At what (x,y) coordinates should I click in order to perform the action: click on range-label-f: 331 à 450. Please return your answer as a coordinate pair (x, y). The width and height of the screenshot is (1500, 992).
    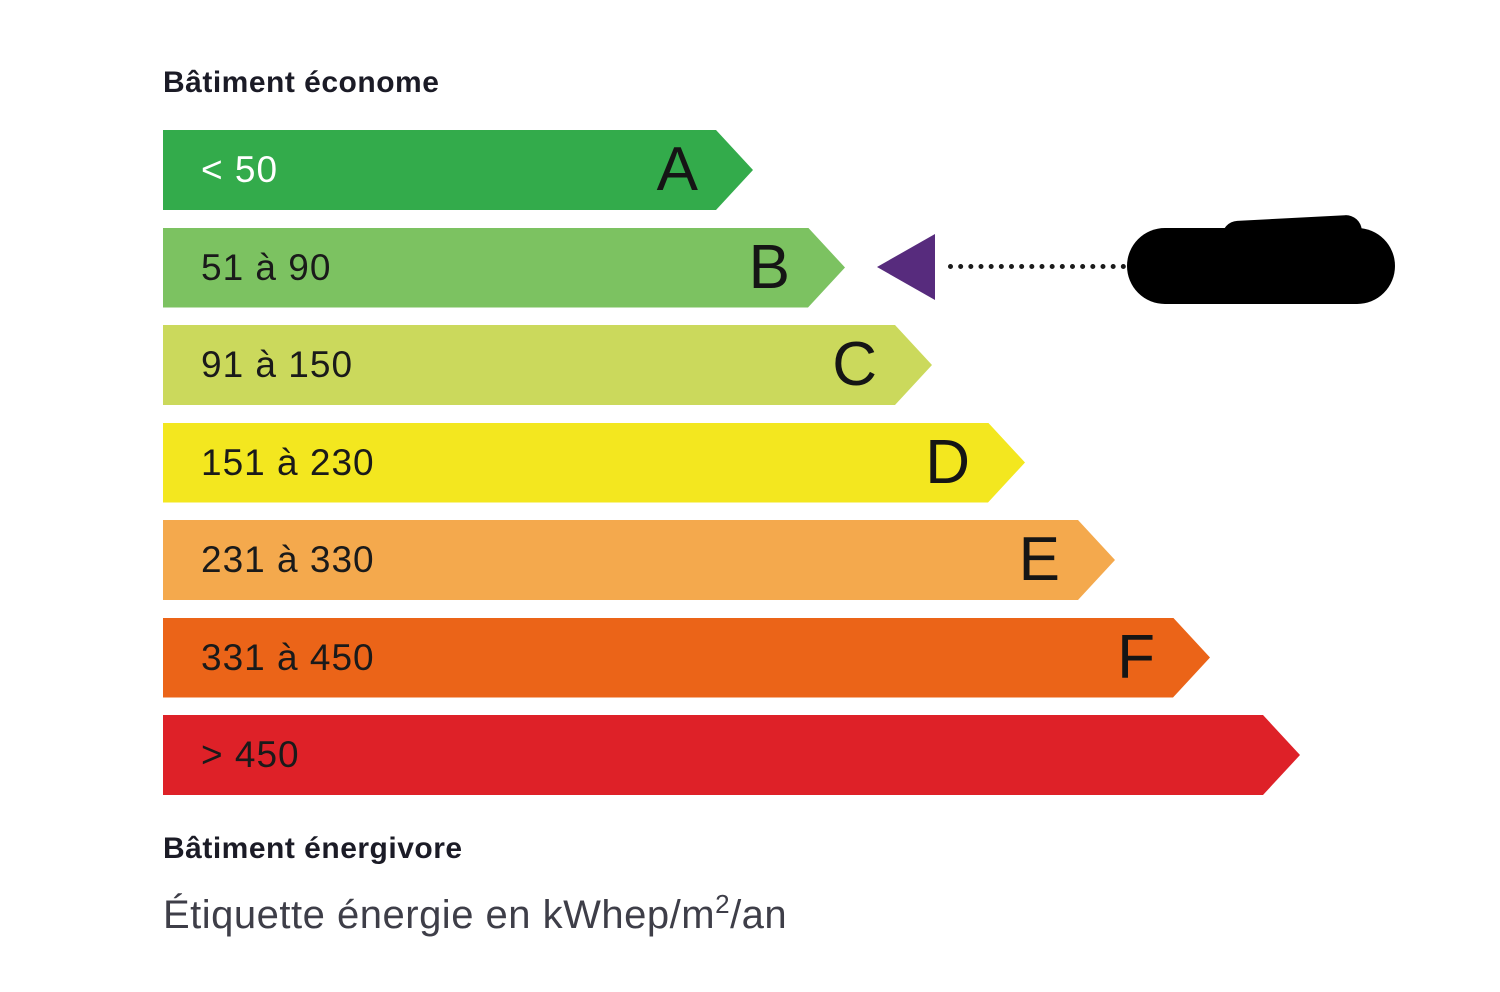
    Looking at the image, I should click on (288, 657).